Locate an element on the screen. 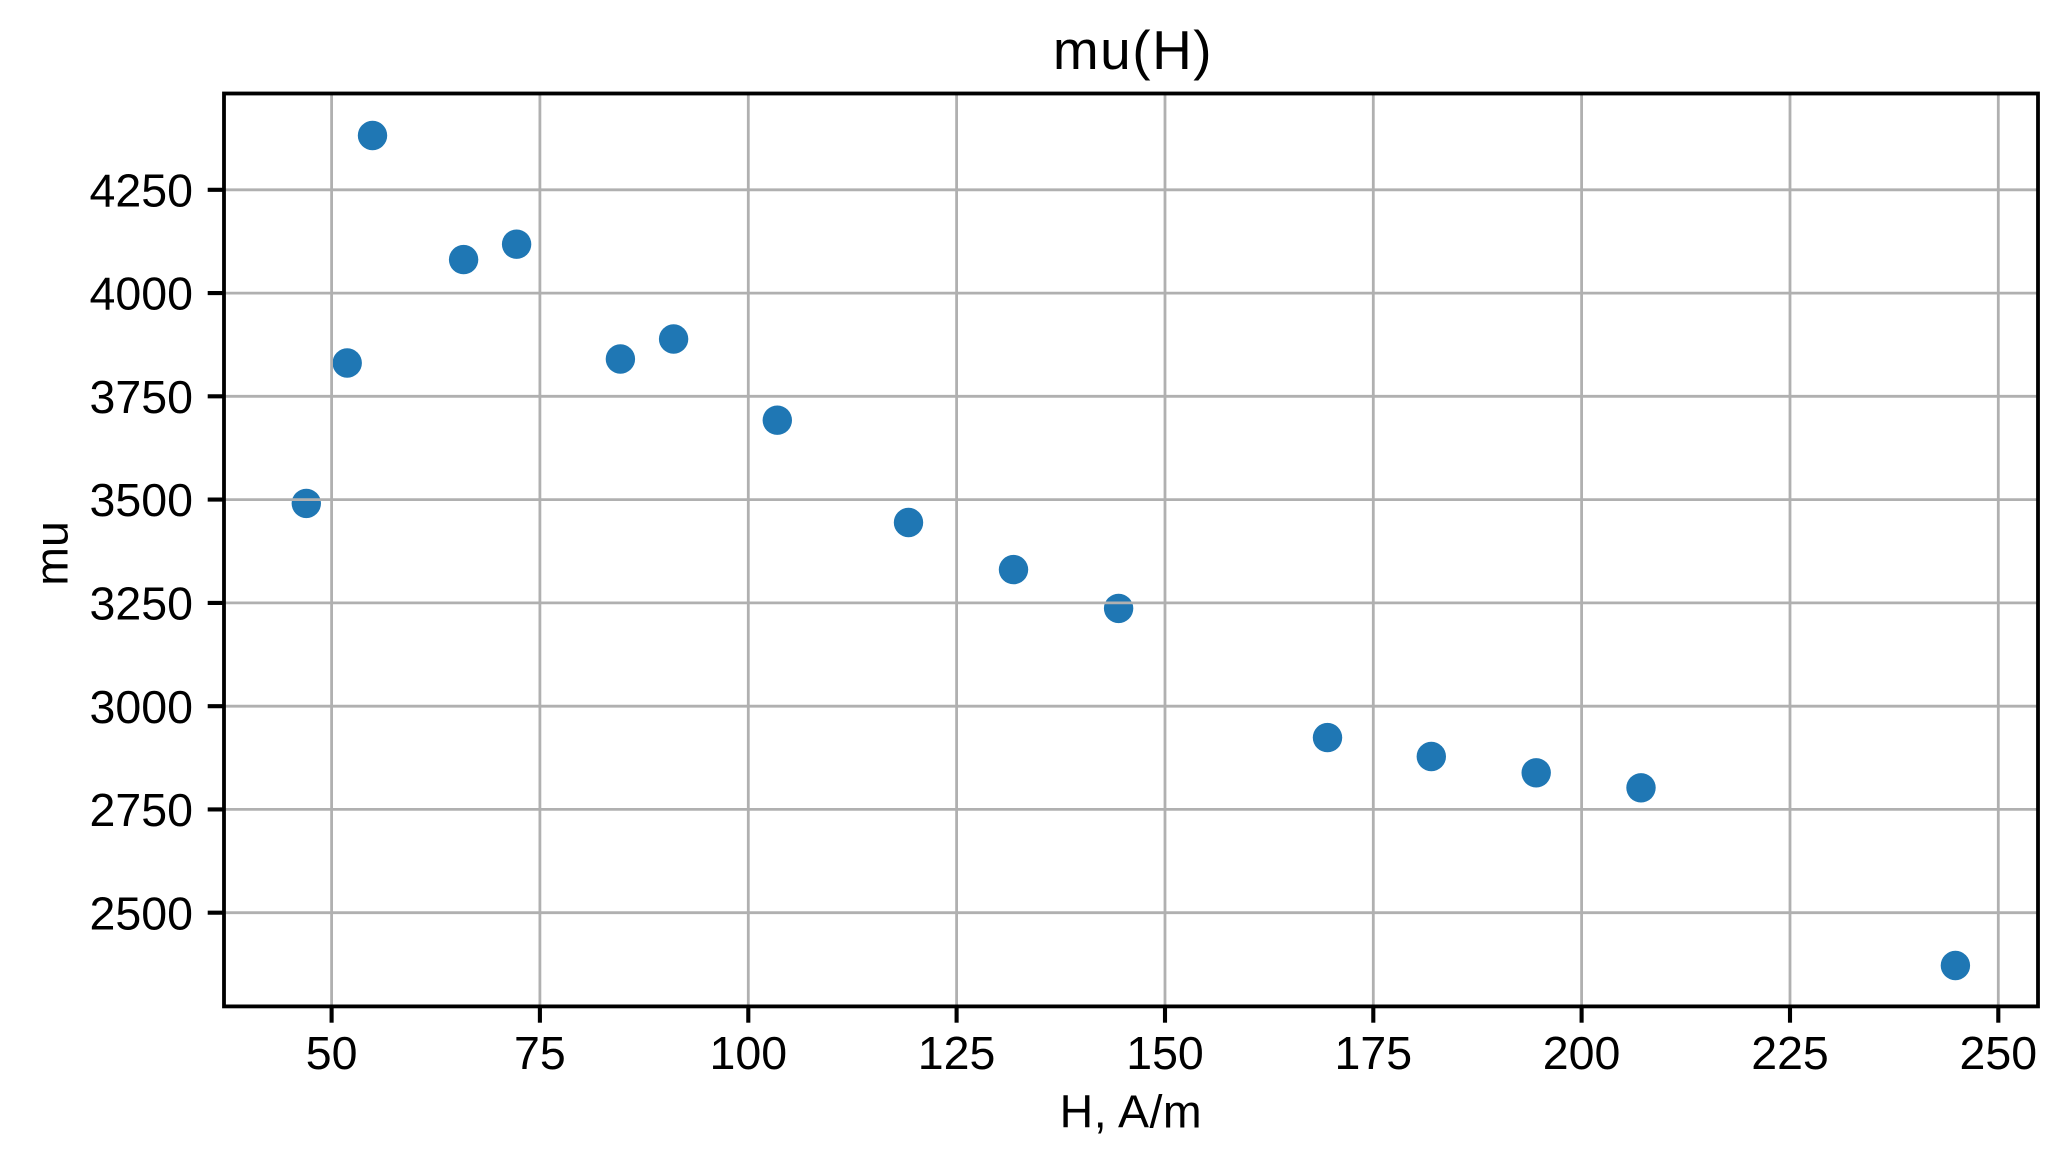 The width and height of the screenshot is (2067, 1166). svg-text: 3000 is located at coordinates (141, 707).